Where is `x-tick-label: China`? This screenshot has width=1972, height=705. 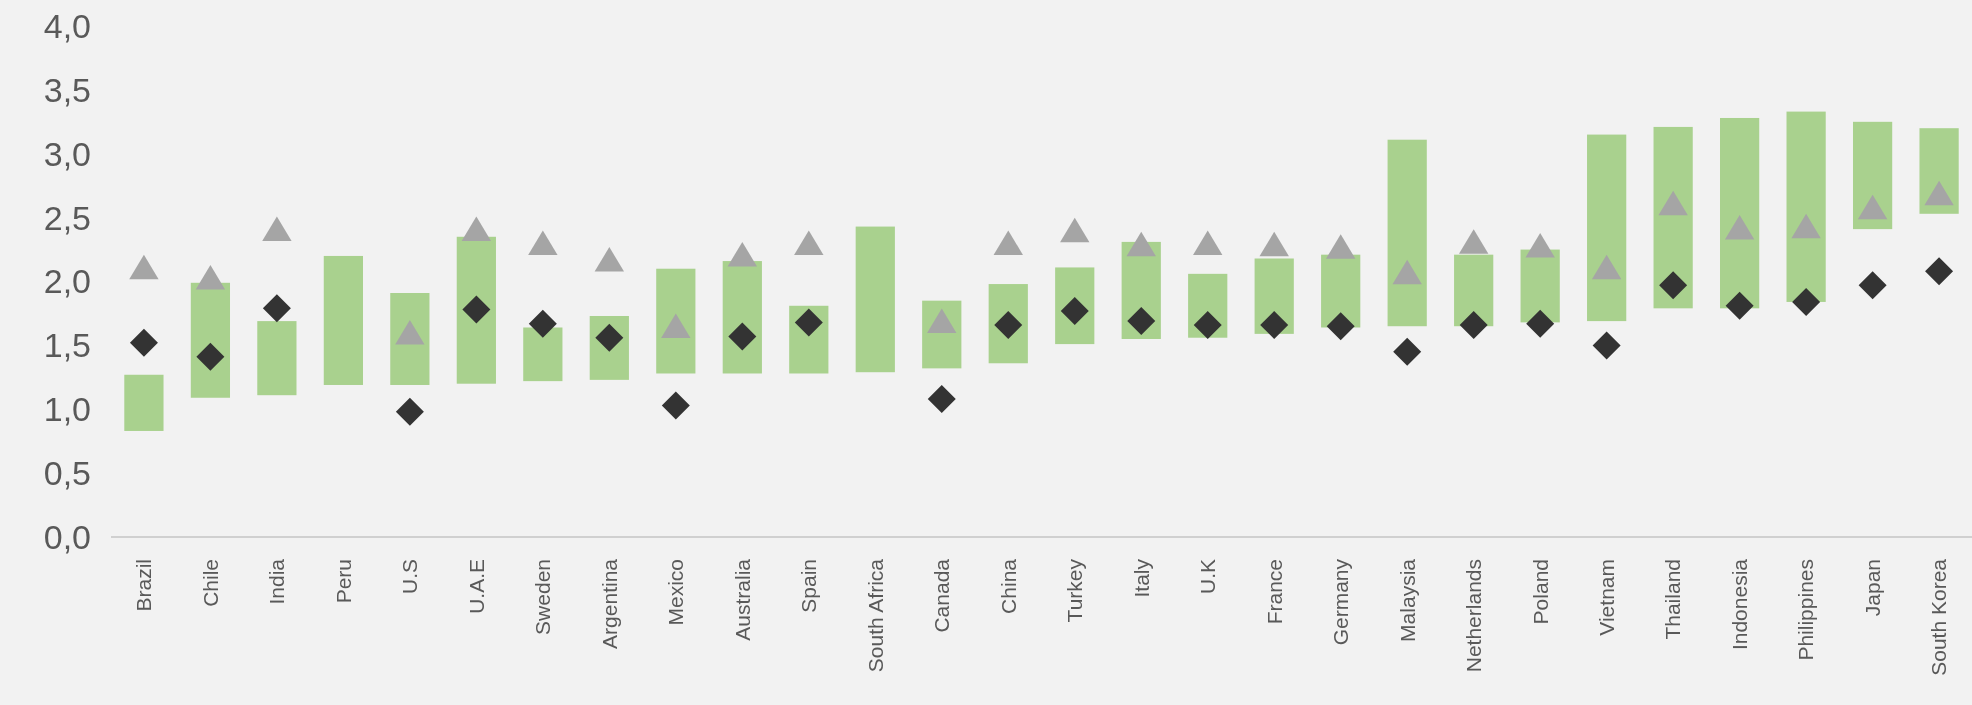 x-tick-label: China is located at coordinates (1008, 586).